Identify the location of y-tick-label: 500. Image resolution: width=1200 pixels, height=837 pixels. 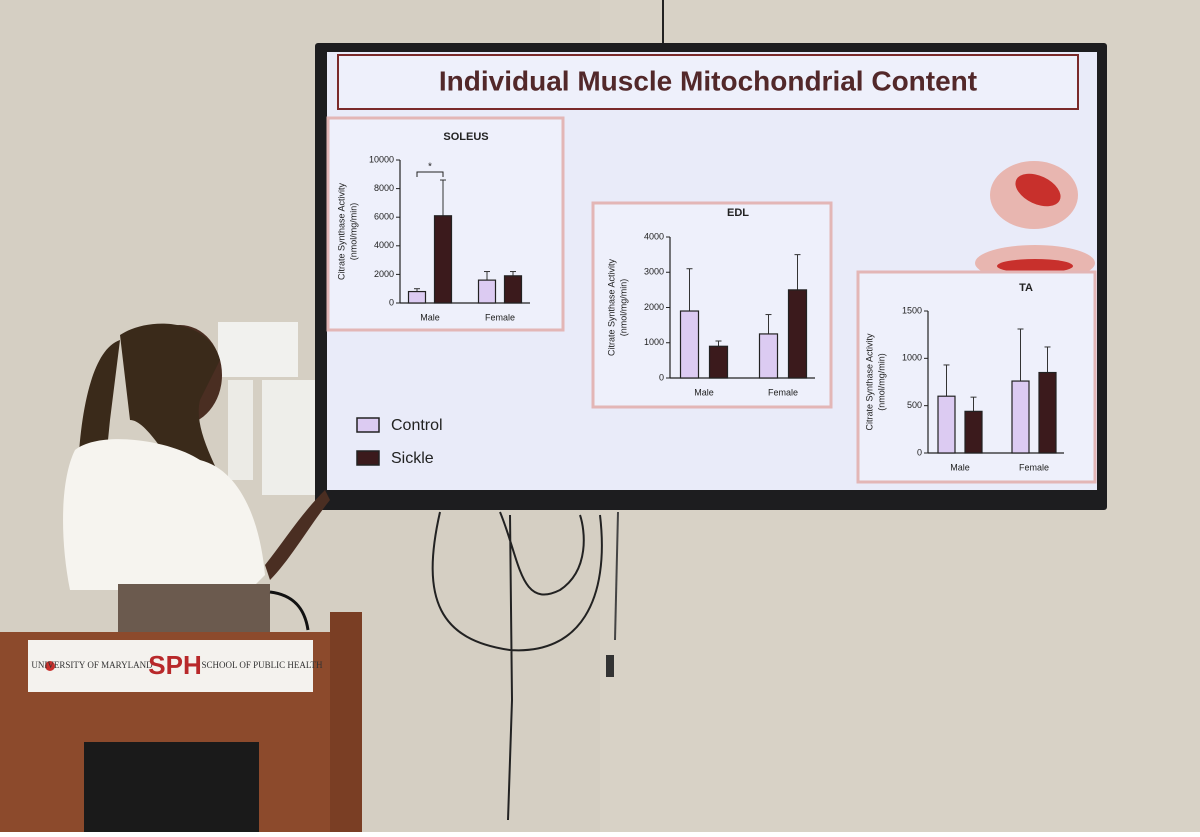
(914, 405).